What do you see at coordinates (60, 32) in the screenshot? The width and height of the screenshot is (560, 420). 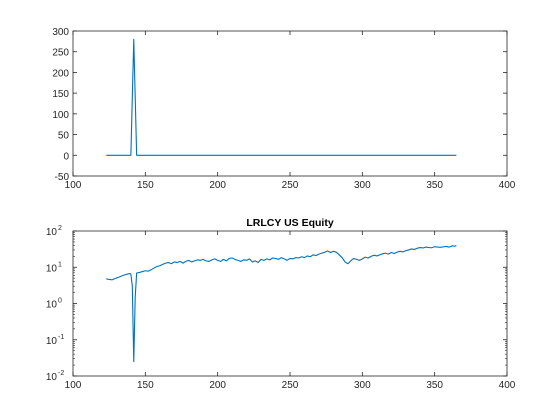 I see `y-tick-label: 300` at bounding box center [60, 32].